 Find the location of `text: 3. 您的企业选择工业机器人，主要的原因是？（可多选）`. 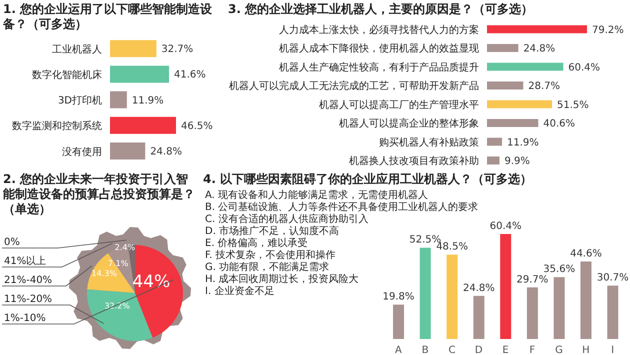

text: 3. 您的企业选择工业机器人，主要的原因是？（可多选） is located at coordinates (380, 9).